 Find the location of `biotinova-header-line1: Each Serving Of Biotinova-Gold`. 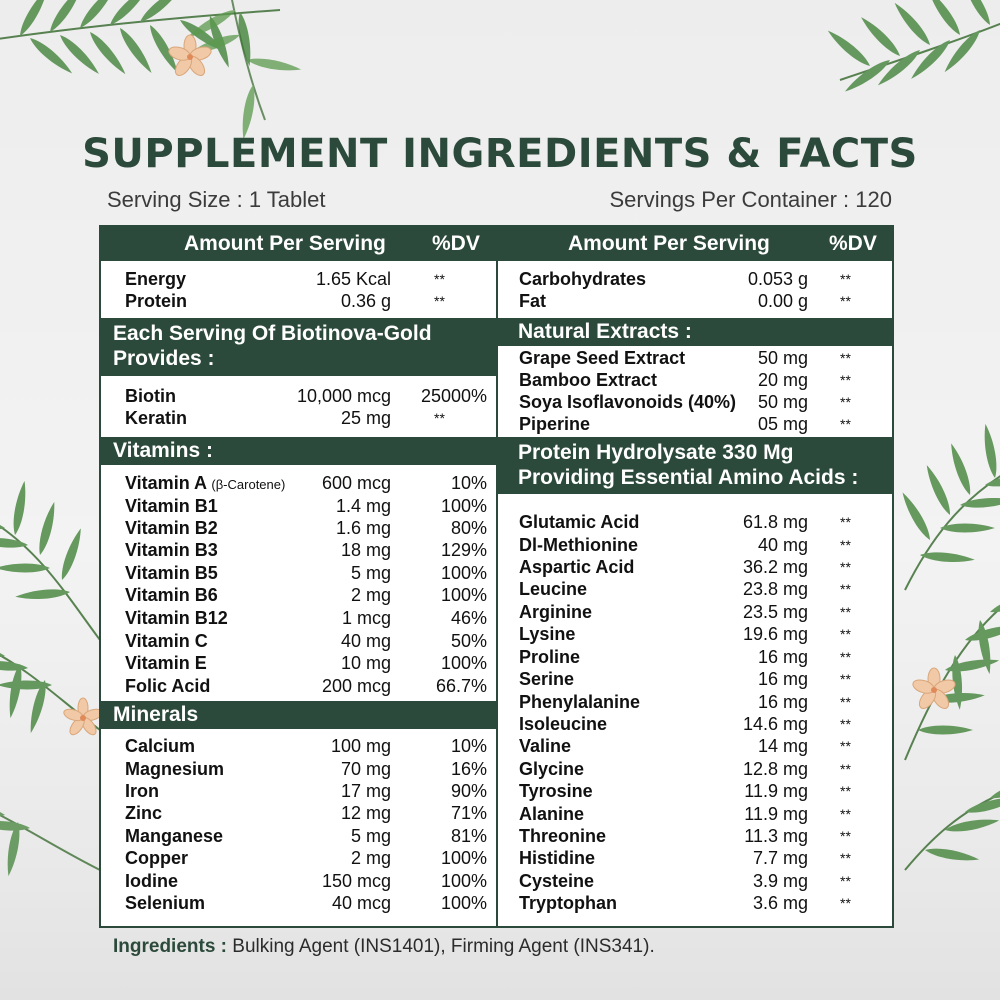

biotinova-header-line1: Each Serving Of Biotinova-Gold is located at coordinates (272, 333).